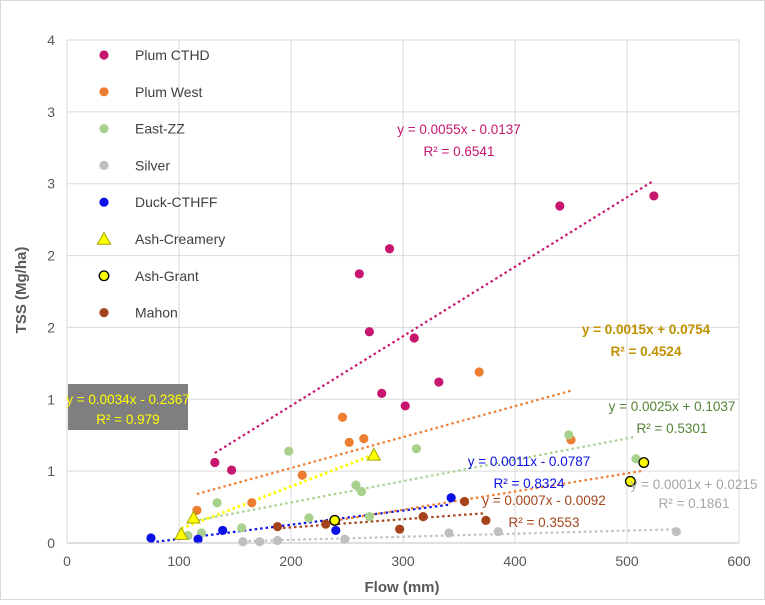 Image resolution: width=765 pixels, height=605 pixels. I want to click on legend-label-plum-cthd: Plum CTHD, so click(172, 55).